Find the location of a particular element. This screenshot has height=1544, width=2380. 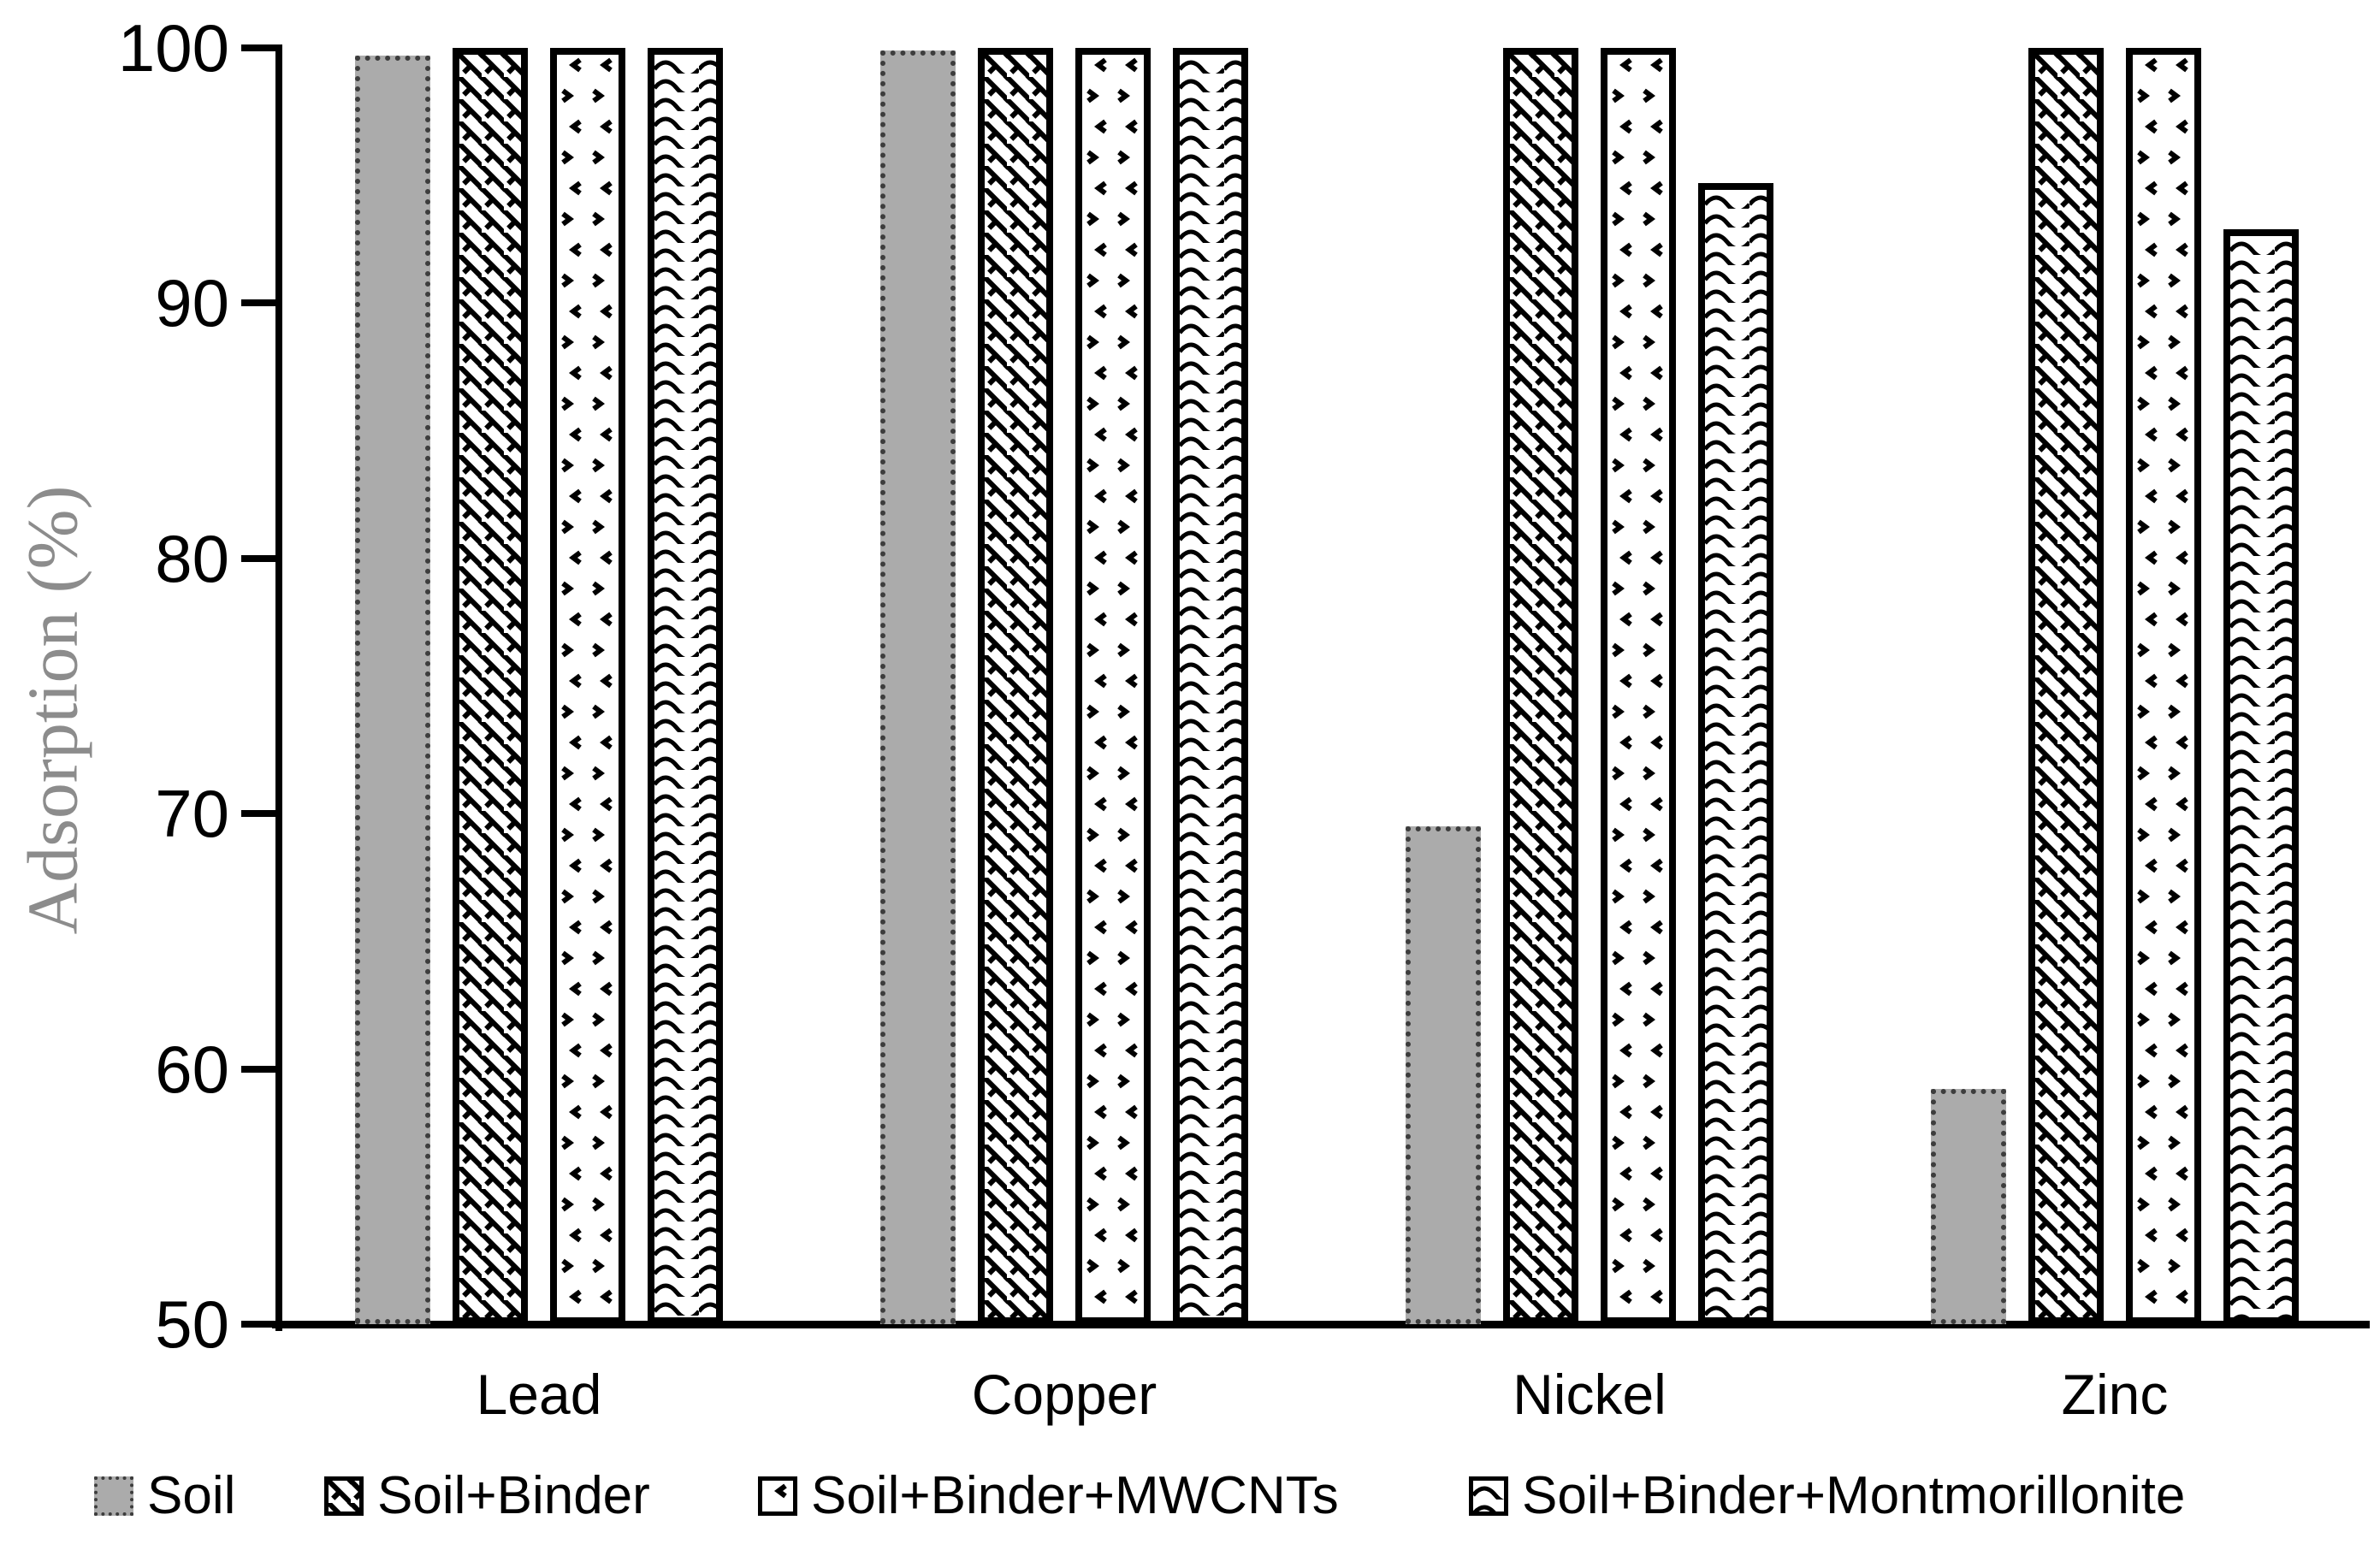

y-axis-line is located at coordinates (278, 687).